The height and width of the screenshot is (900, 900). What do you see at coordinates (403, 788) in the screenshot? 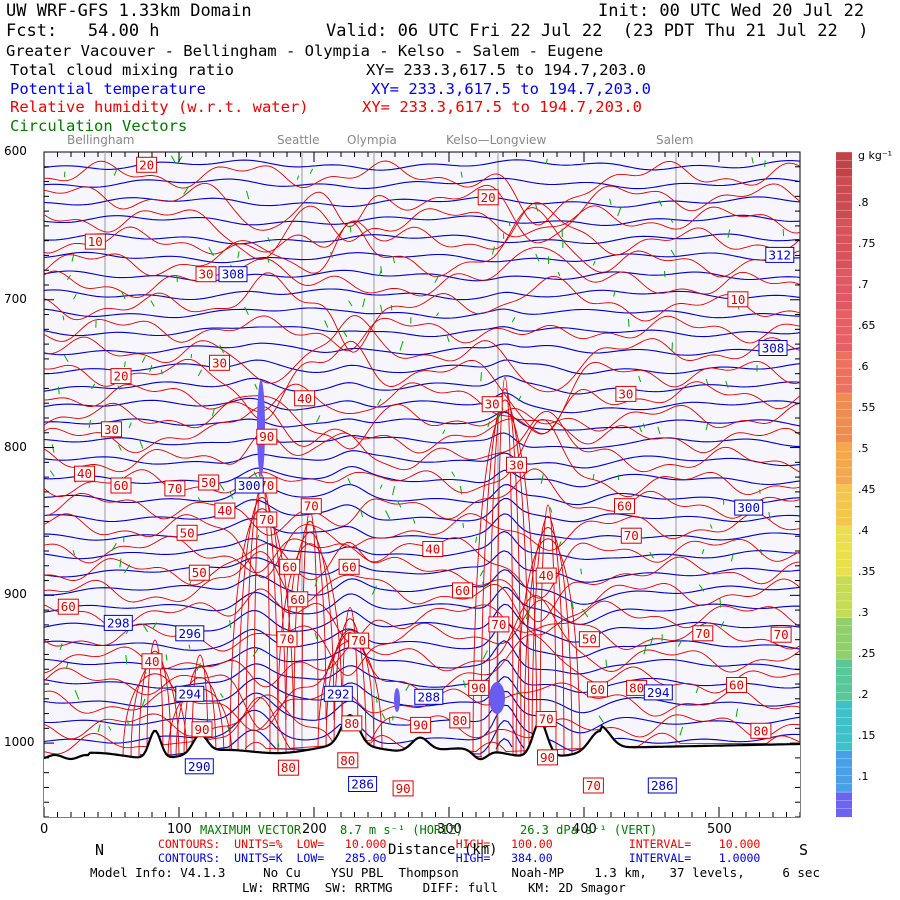
I see `rh-label: 90` at bounding box center [403, 788].